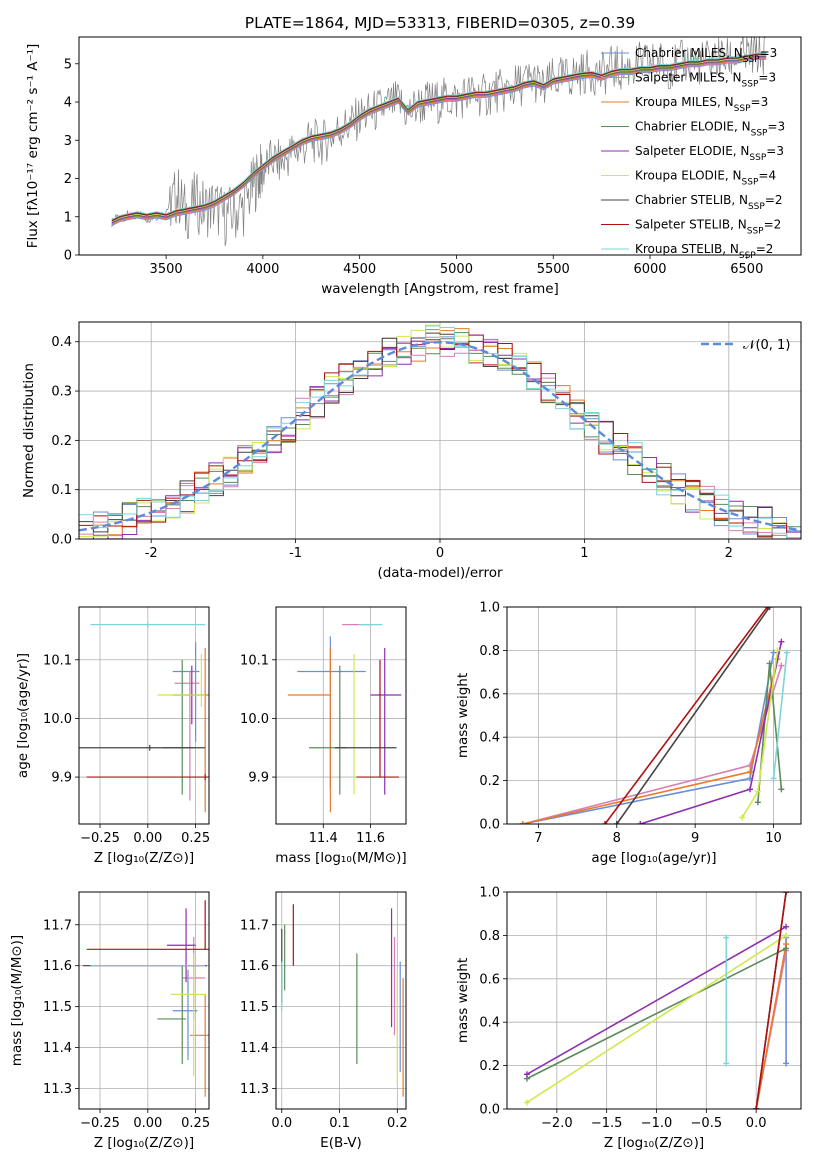 The image size is (819, 1170). What do you see at coordinates (68, 256) in the screenshot?
I see `y-tick-label: 0` at bounding box center [68, 256].